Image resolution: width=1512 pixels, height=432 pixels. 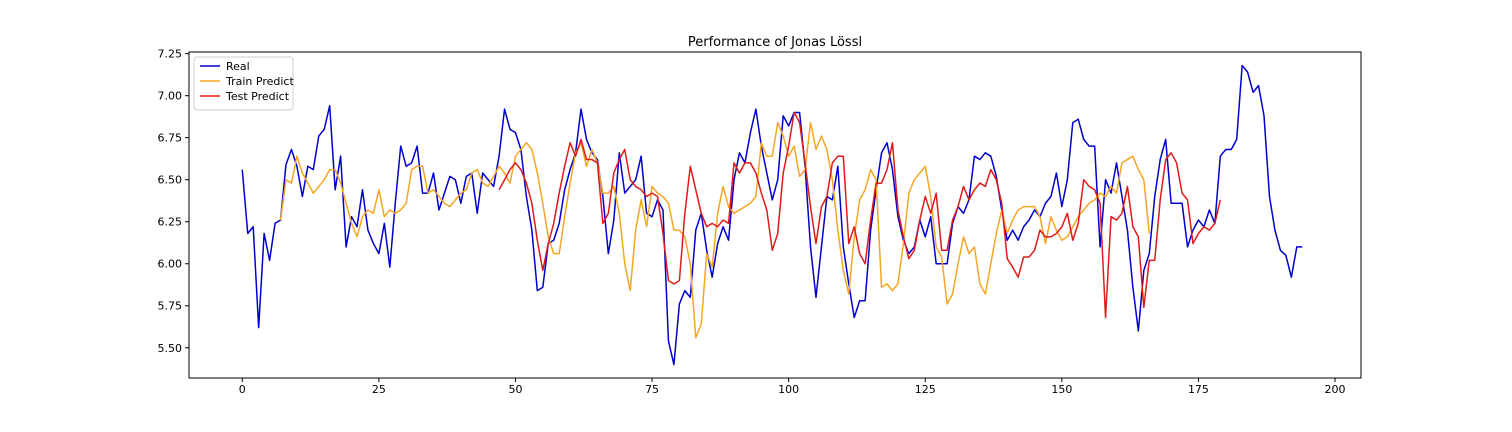 What do you see at coordinates (788, 389) in the screenshot?
I see `x-tick-label: 100` at bounding box center [788, 389].